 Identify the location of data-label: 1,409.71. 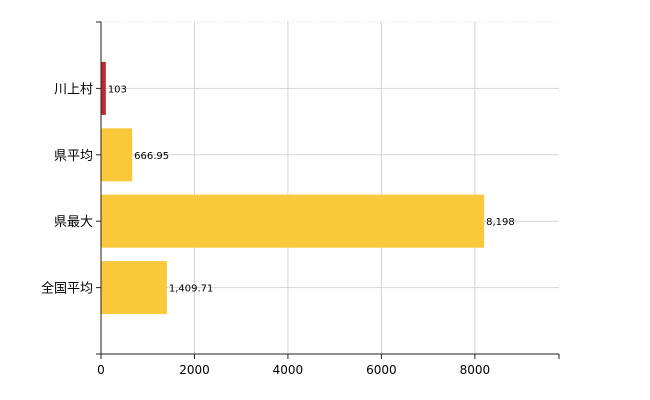
(191, 289).